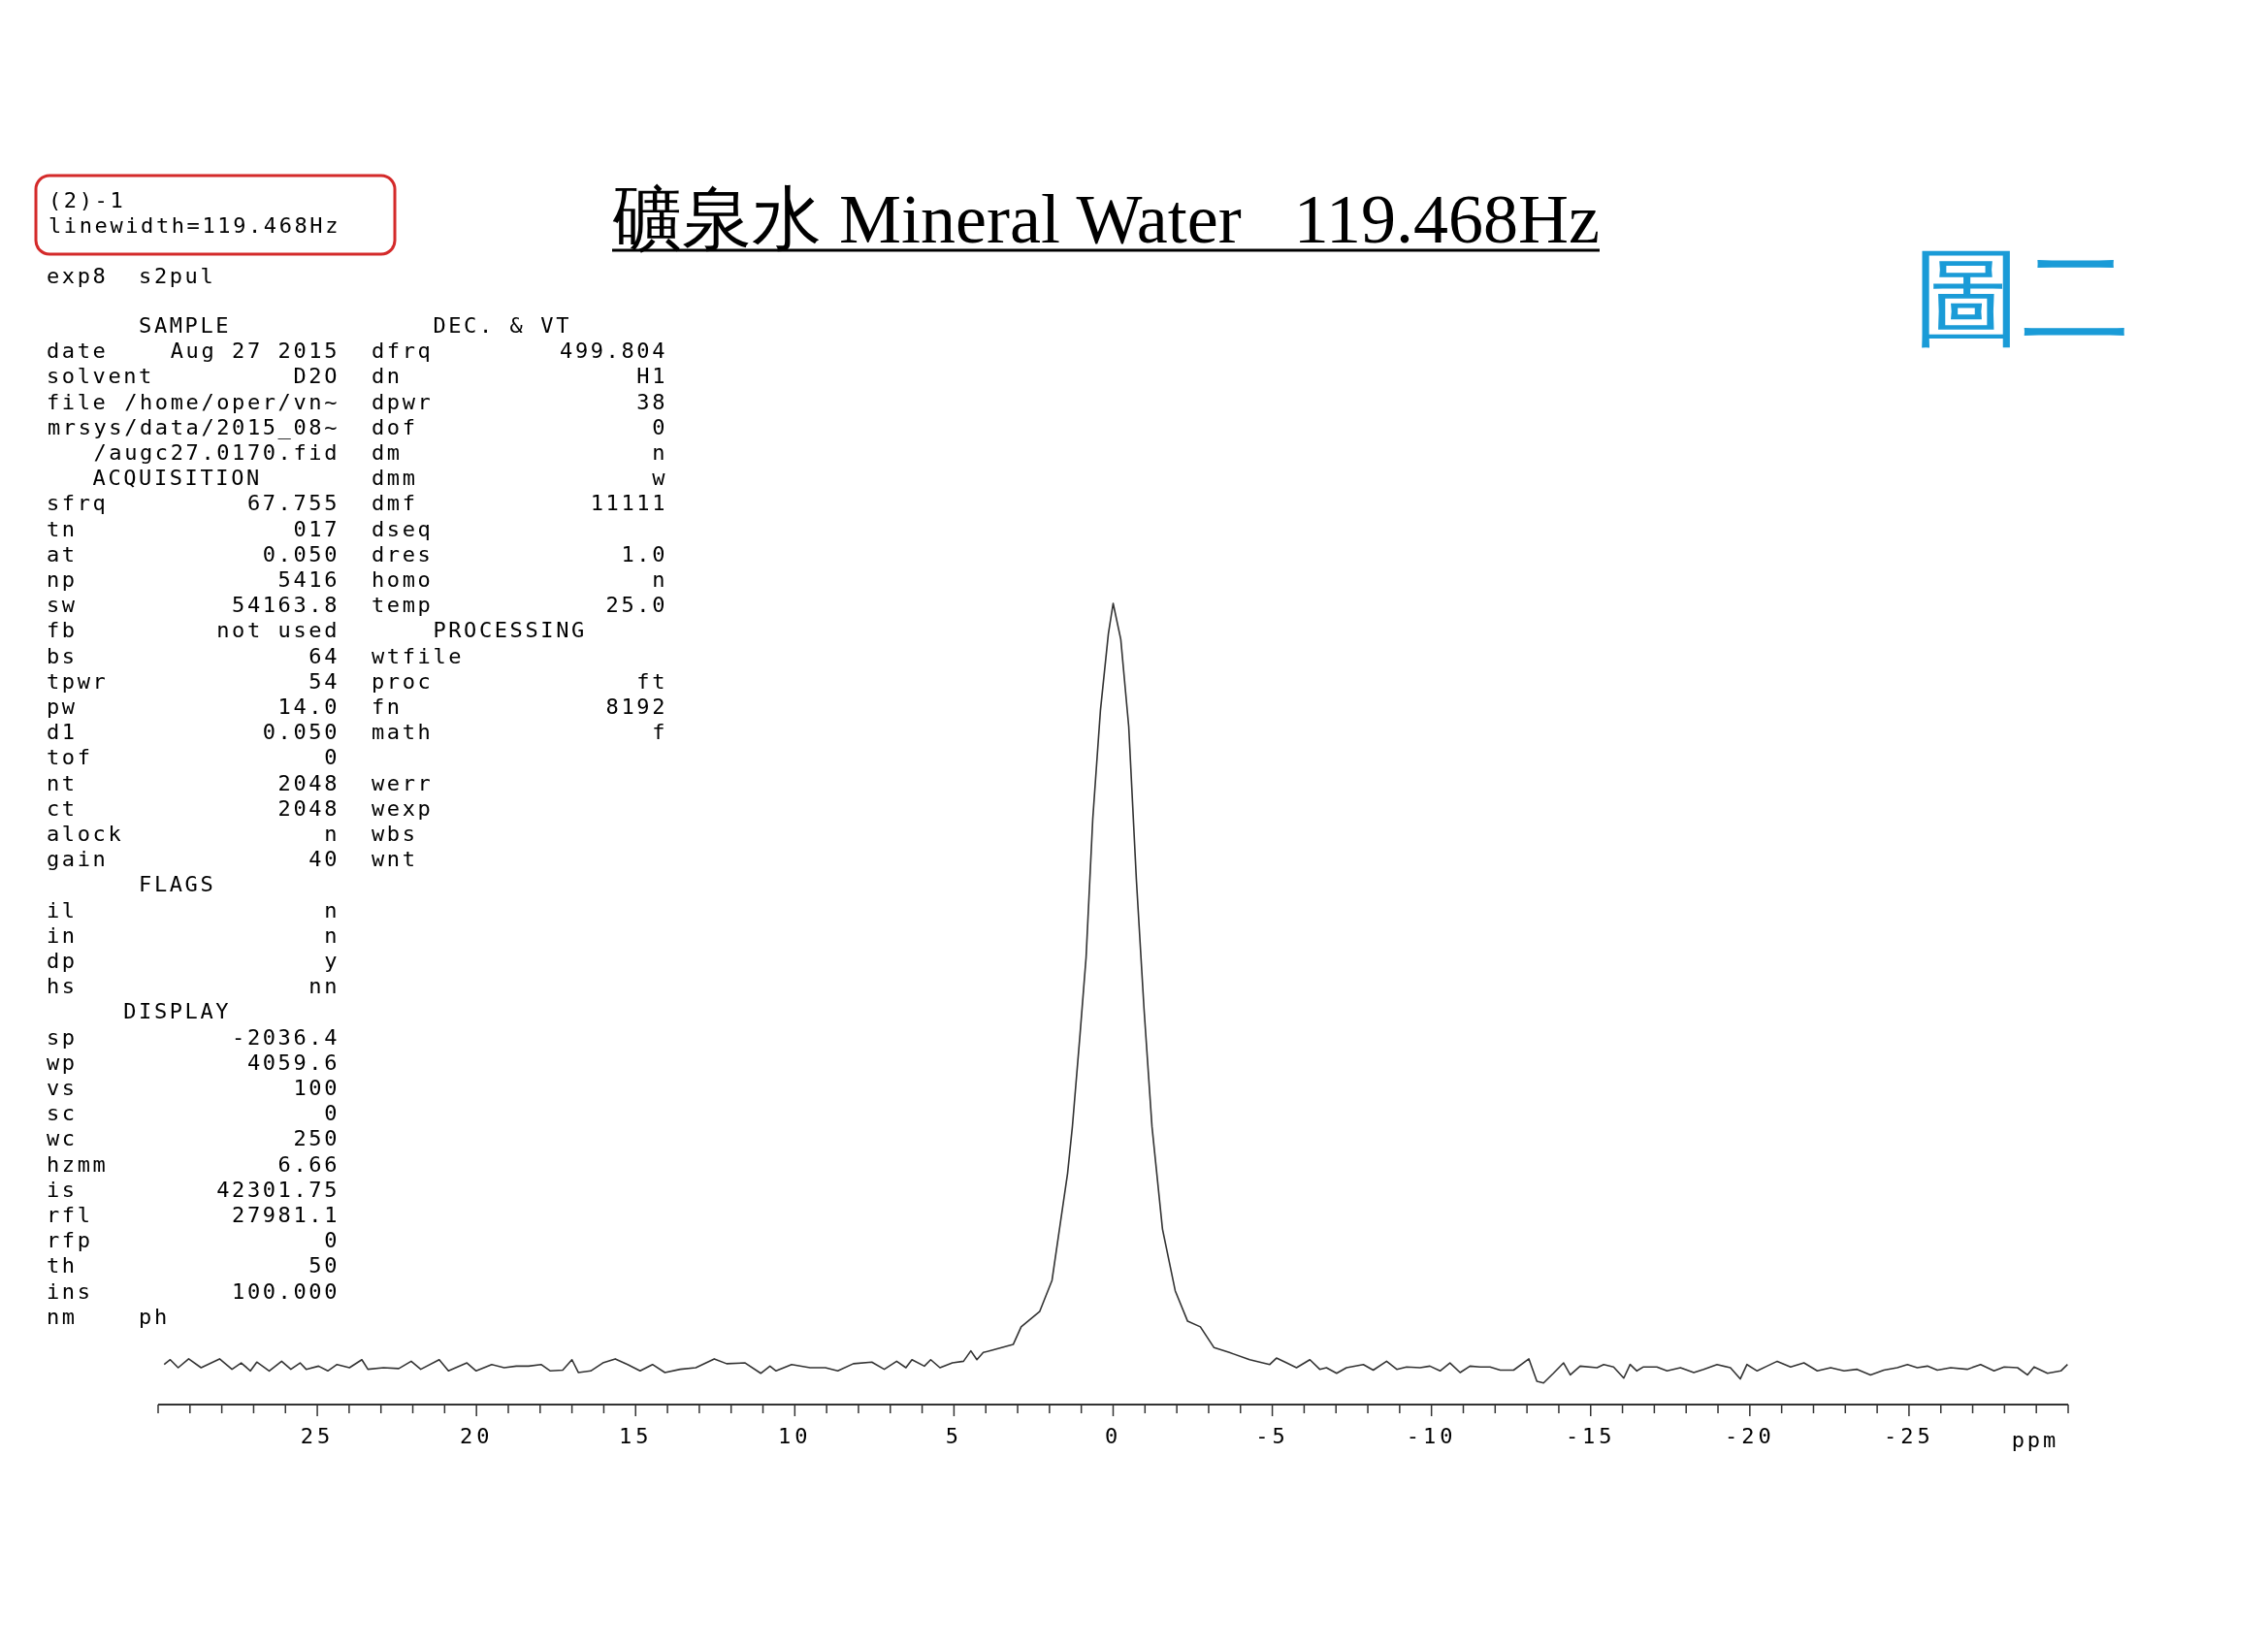 This screenshot has height=1649, width=2268. What do you see at coordinates (1590, 1436) in the screenshot?
I see `x-tick-label: -15` at bounding box center [1590, 1436].